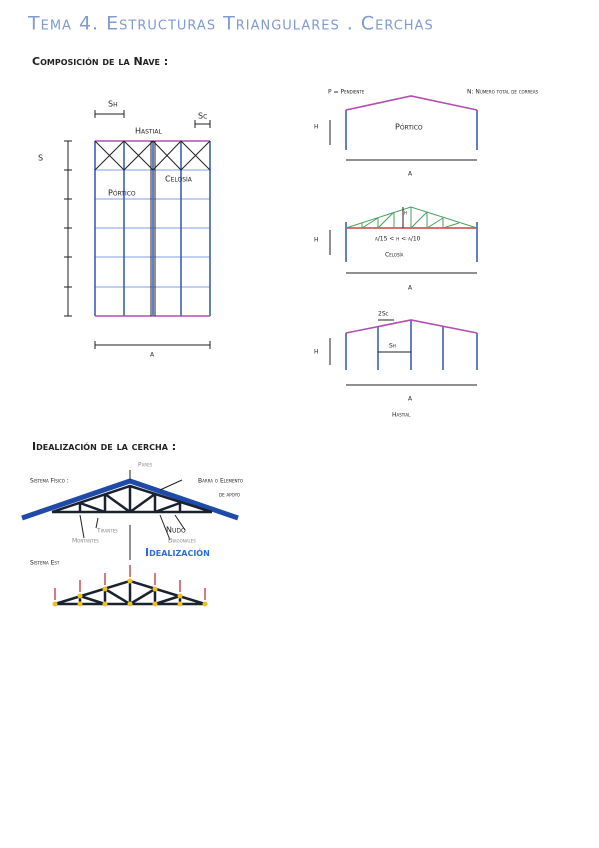 The height and width of the screenshot is (848, 599). I want to click on label: a/15 < h < a/10, so click(398, 239).